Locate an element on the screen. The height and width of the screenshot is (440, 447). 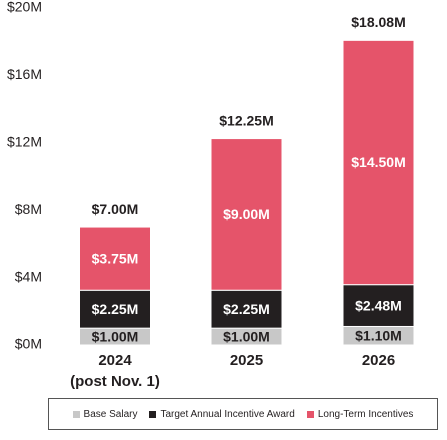
x-tick-label: 2026 is located at coordinates (378, 360).